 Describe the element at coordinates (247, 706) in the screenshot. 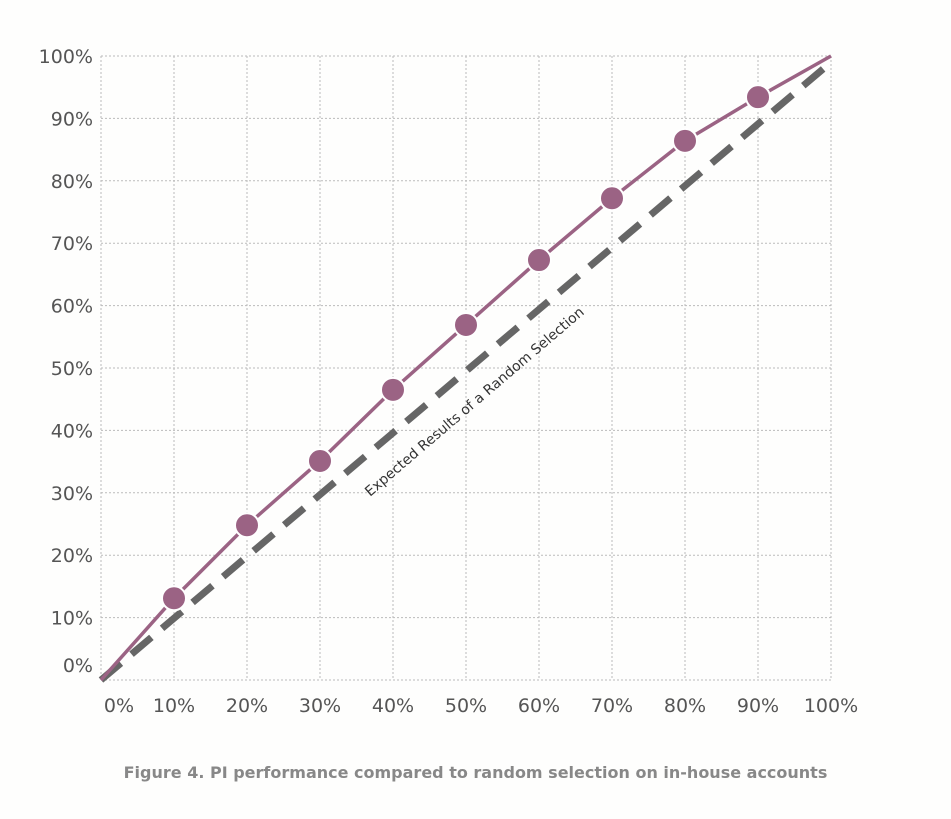

I see `x-tick-label: 20%` at that location.